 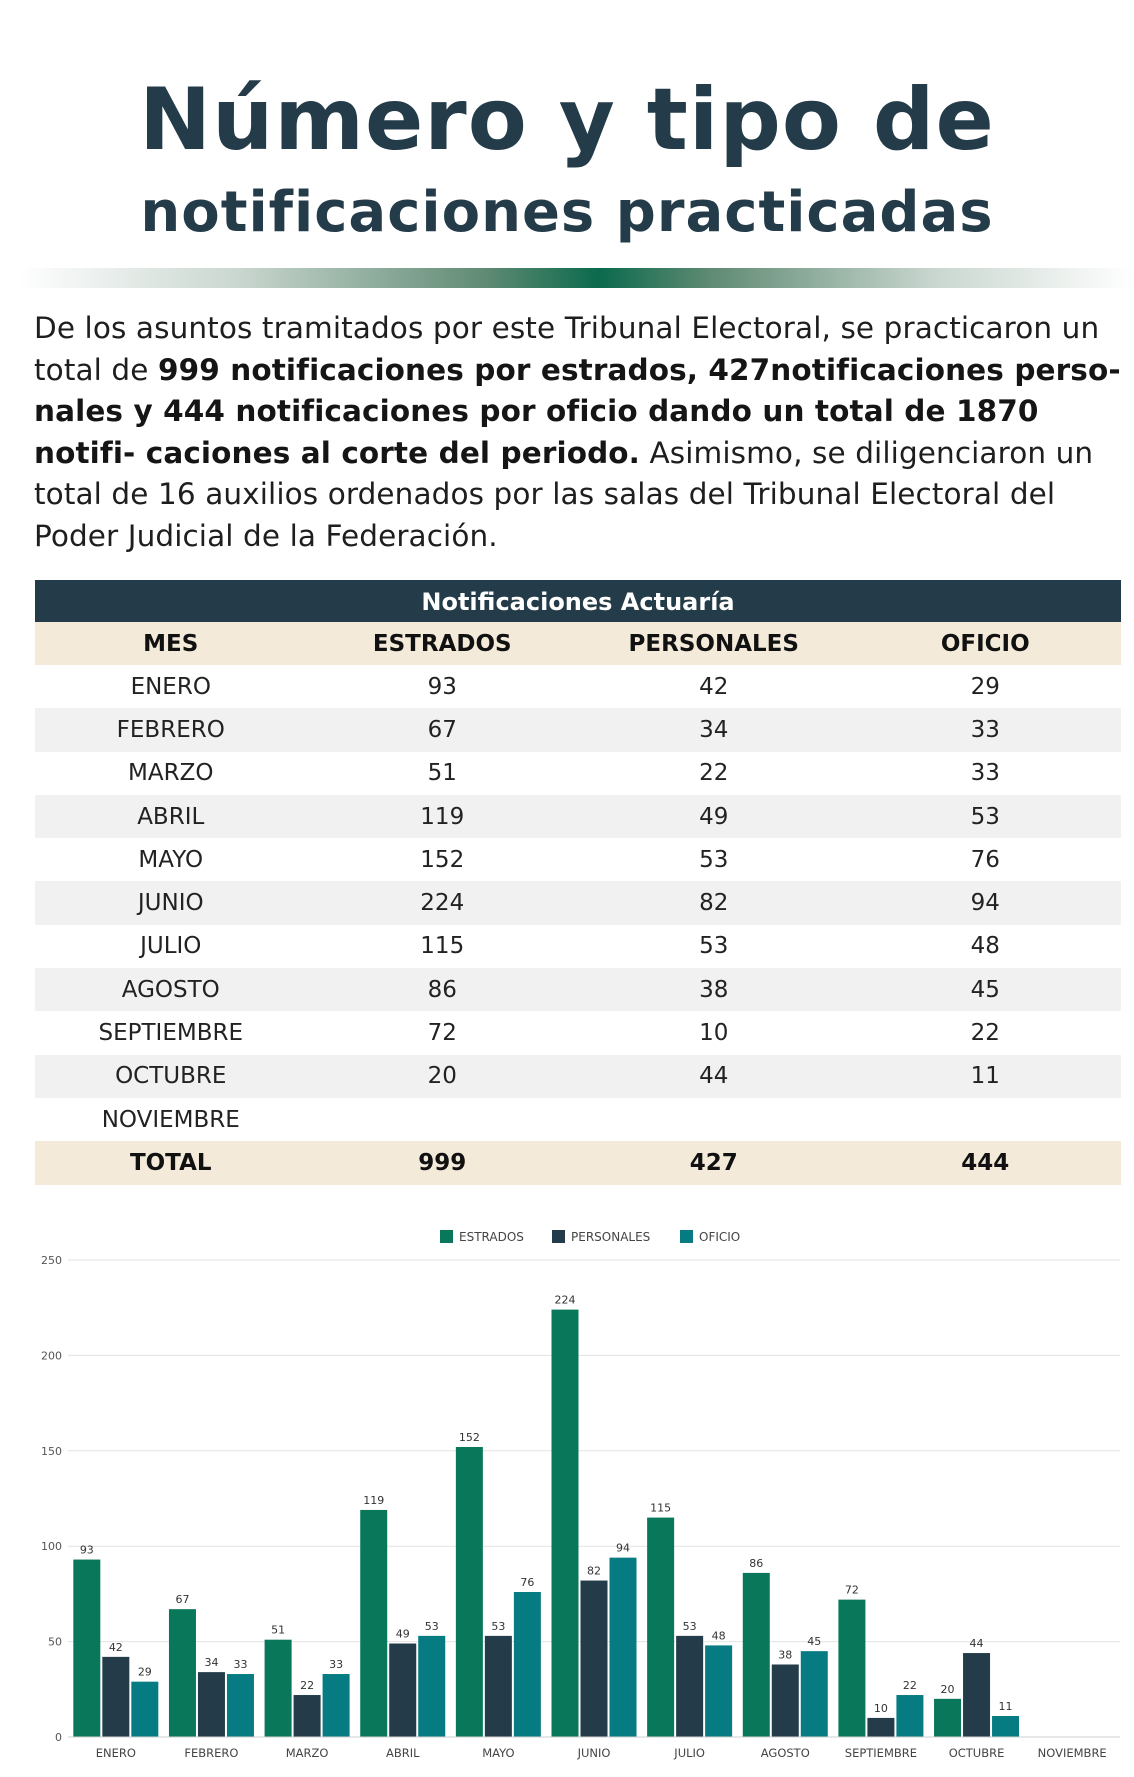 What do you see at coordinates (116, 1647) in the screenshot?
I see `data-label: 42` at bounding box center [116, 1647].